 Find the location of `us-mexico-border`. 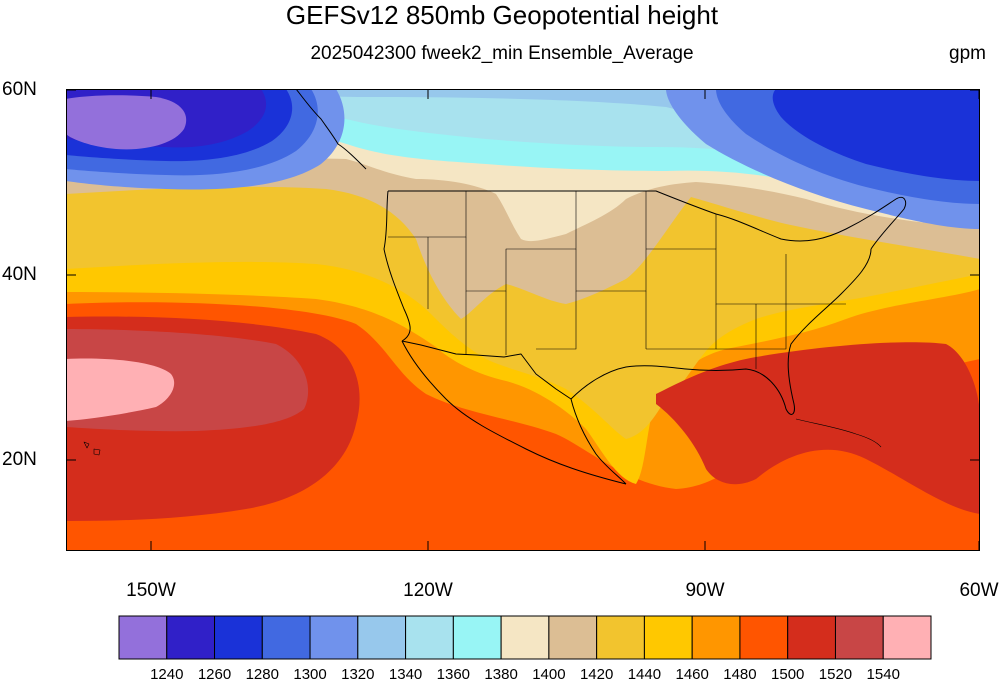

us-mexico-border is located at coordinates (486, 370).